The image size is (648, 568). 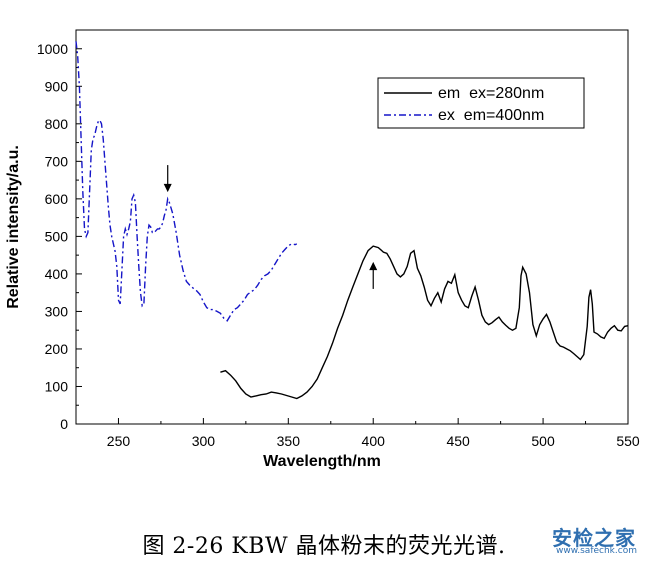 I want to click on y-tick-label: 200, so click(x=57, y=349).